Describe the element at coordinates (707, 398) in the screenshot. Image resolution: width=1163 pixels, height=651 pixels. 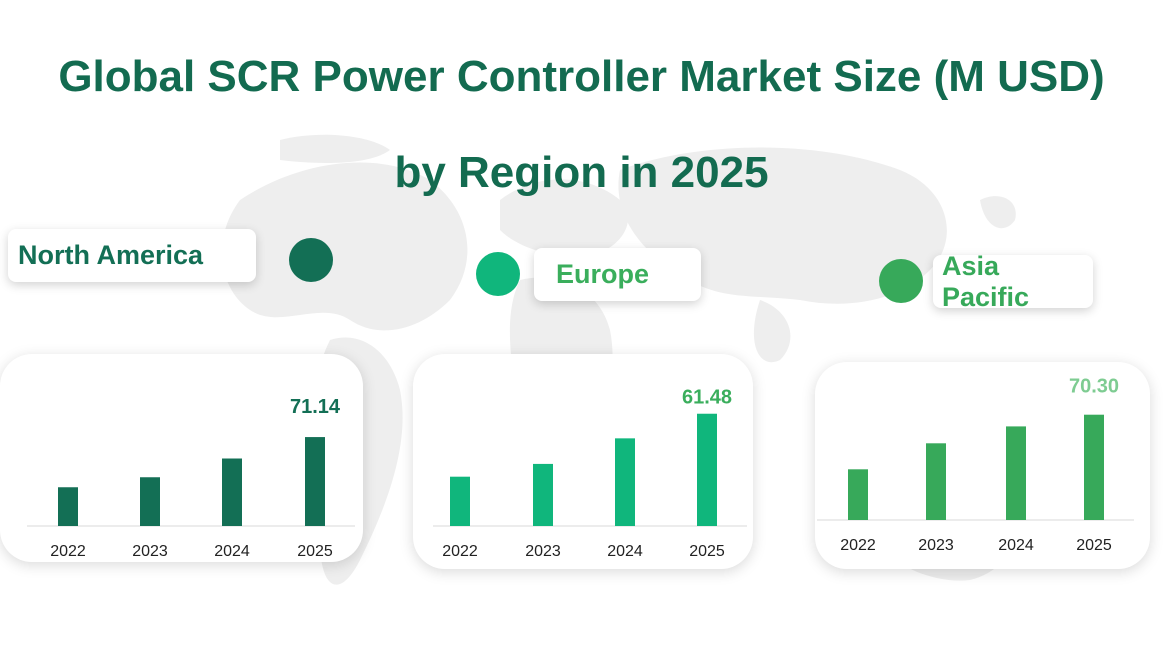
I see `data-label: 61.48` at that location.